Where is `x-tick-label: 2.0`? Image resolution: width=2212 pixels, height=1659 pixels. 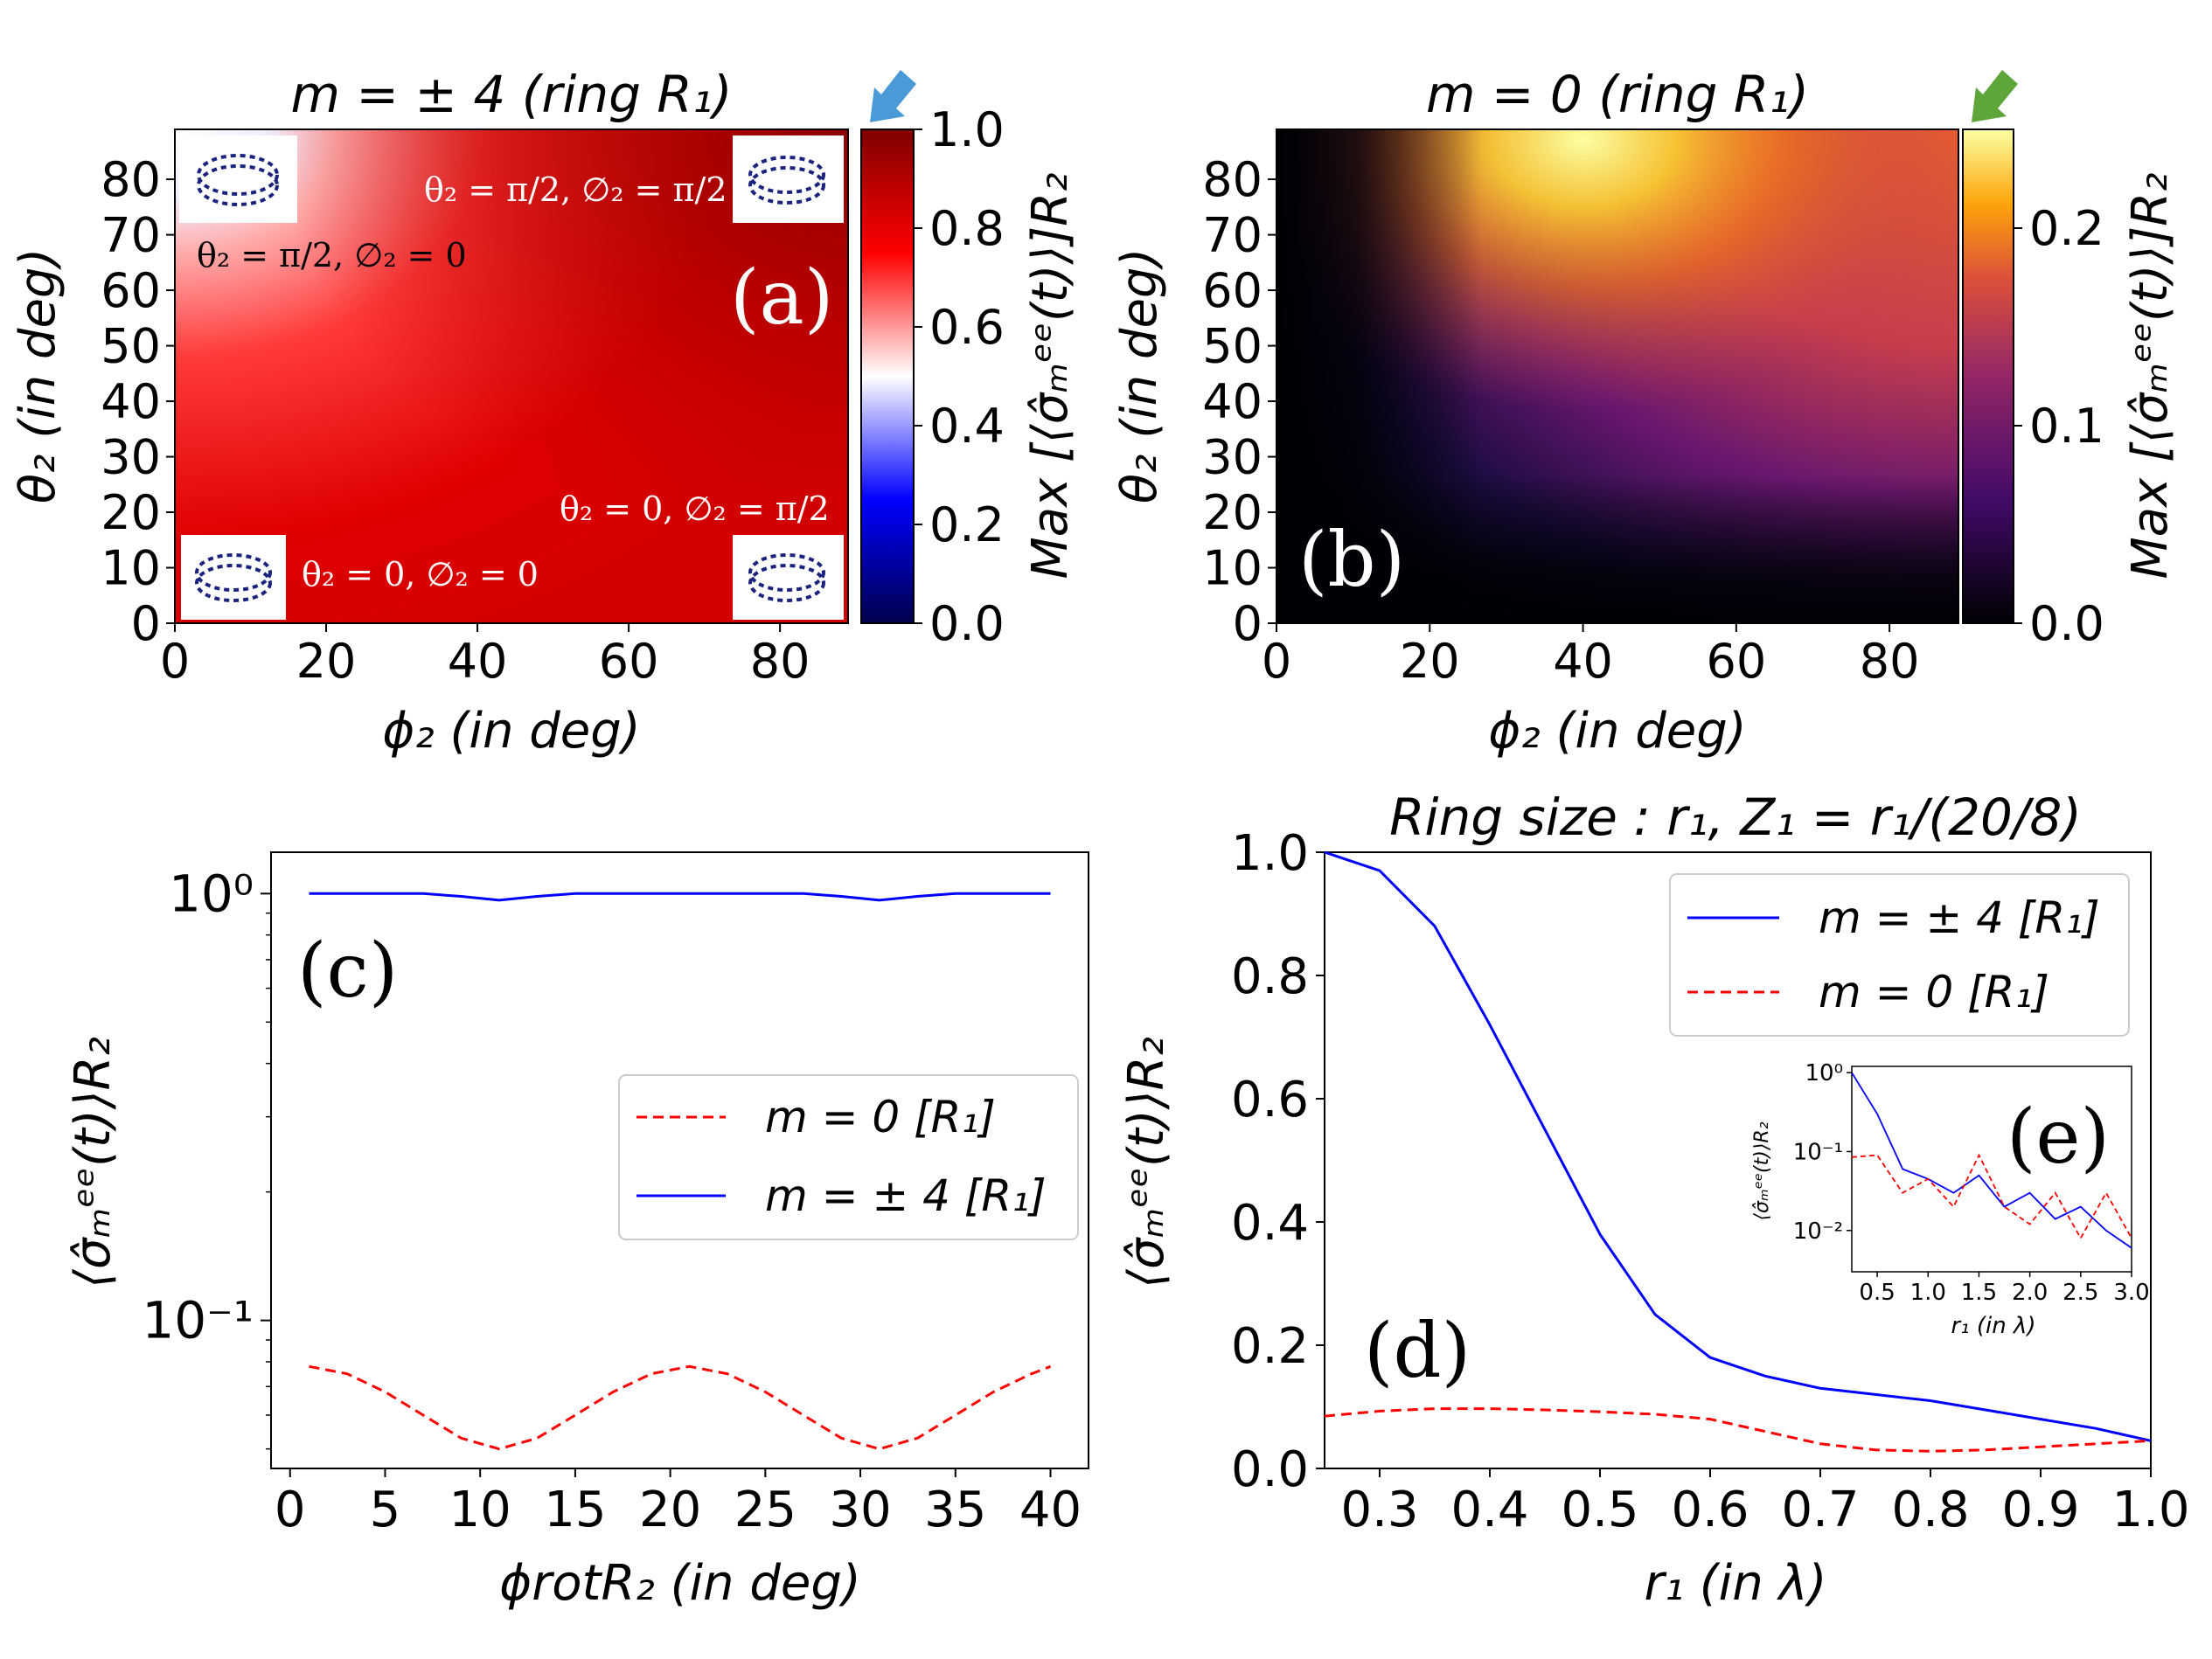 x-tick-label: 2.0 is located at coordinates (2030, 1293).